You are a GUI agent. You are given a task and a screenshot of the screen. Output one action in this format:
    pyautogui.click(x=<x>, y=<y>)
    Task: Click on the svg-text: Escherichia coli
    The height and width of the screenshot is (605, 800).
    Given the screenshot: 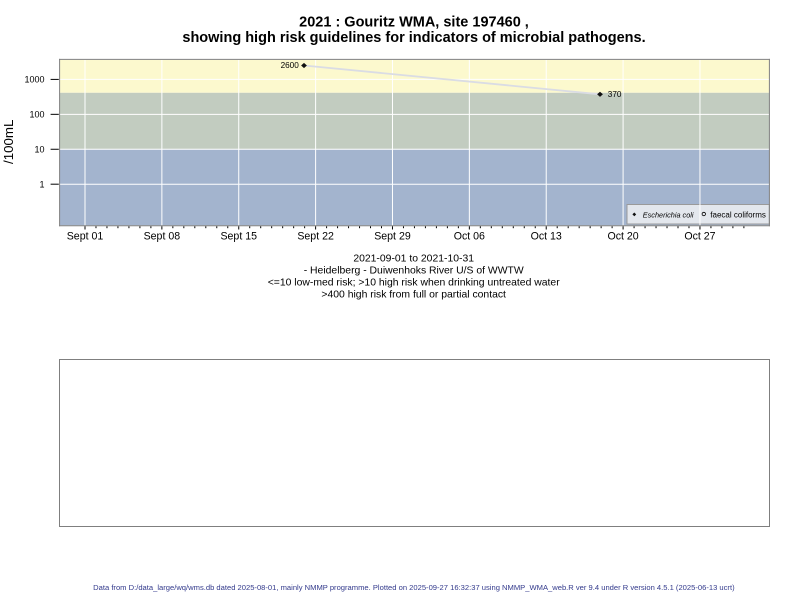 What is the action you would take?
    pyautogui.click(x=668, y=214)
    